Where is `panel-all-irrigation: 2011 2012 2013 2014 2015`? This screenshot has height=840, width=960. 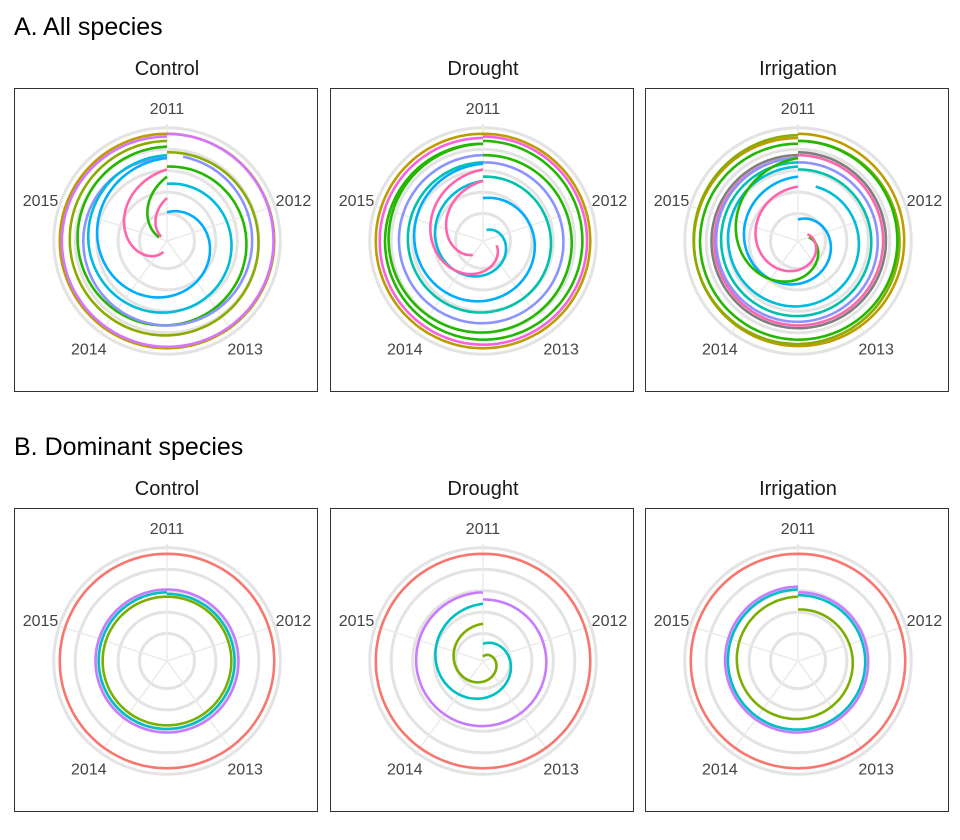 panel-all-irrigation: 2011 2012 2013 2014 2015 is located at coordinates (797, 240).